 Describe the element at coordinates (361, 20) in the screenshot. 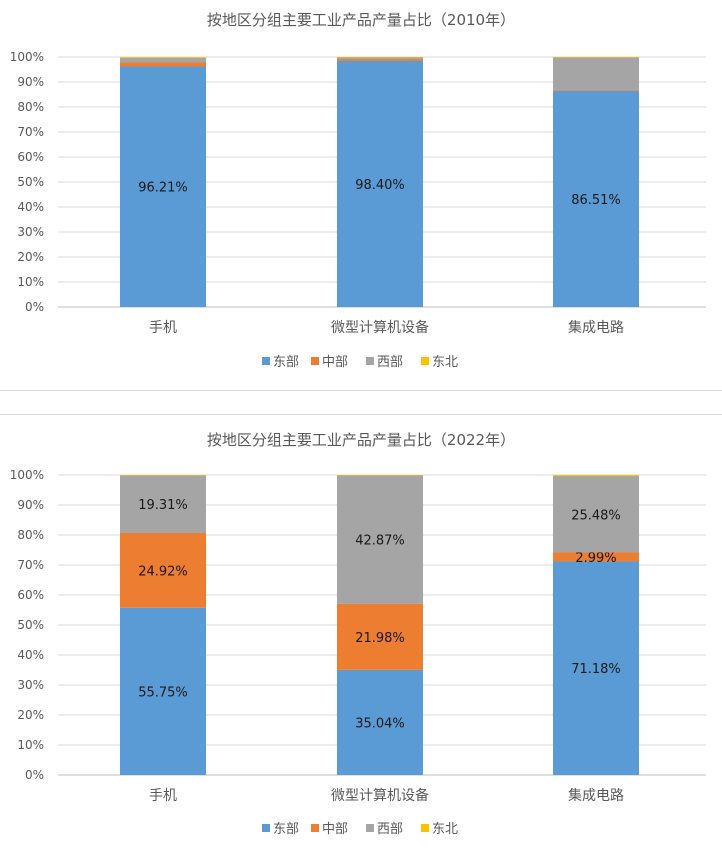

I see `chart-title: 按地区分组主要工业产品产量占比（2010年）` at that location.